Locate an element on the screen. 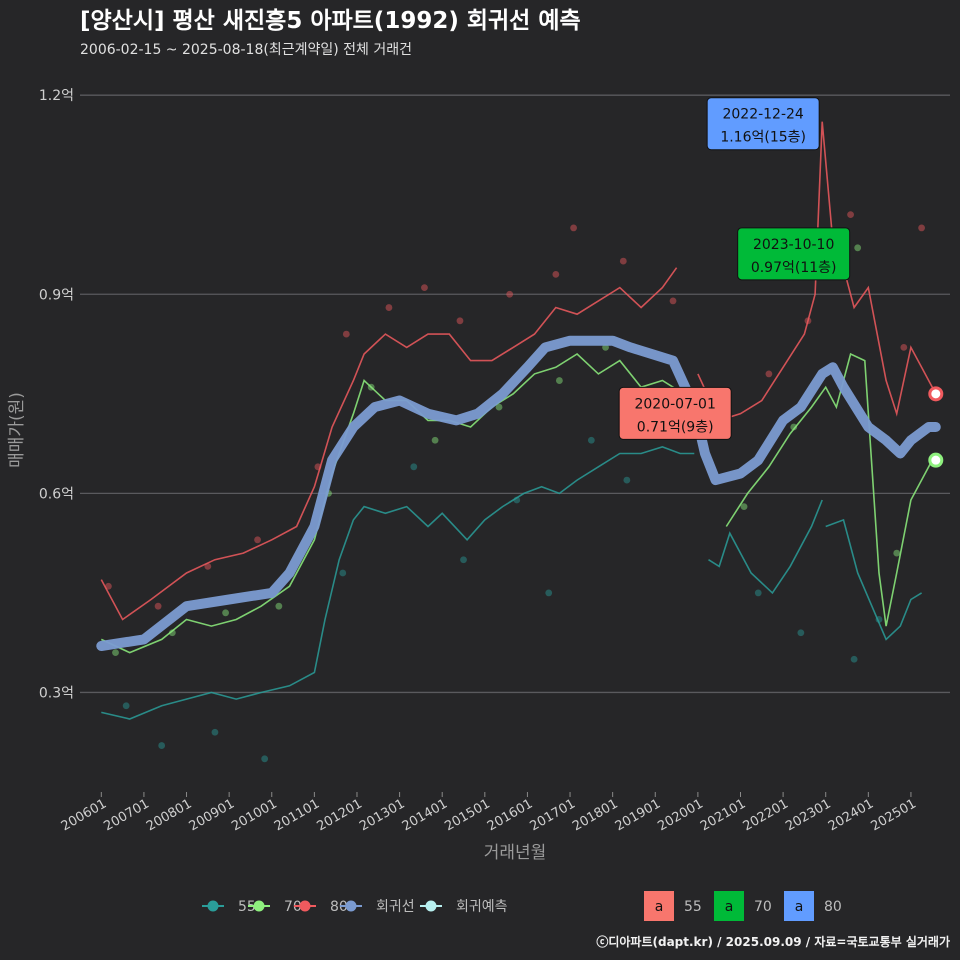 The height and width of the screenshot is (960, 960). legend-item-s80: 80 is located at coordinates (321, 907).